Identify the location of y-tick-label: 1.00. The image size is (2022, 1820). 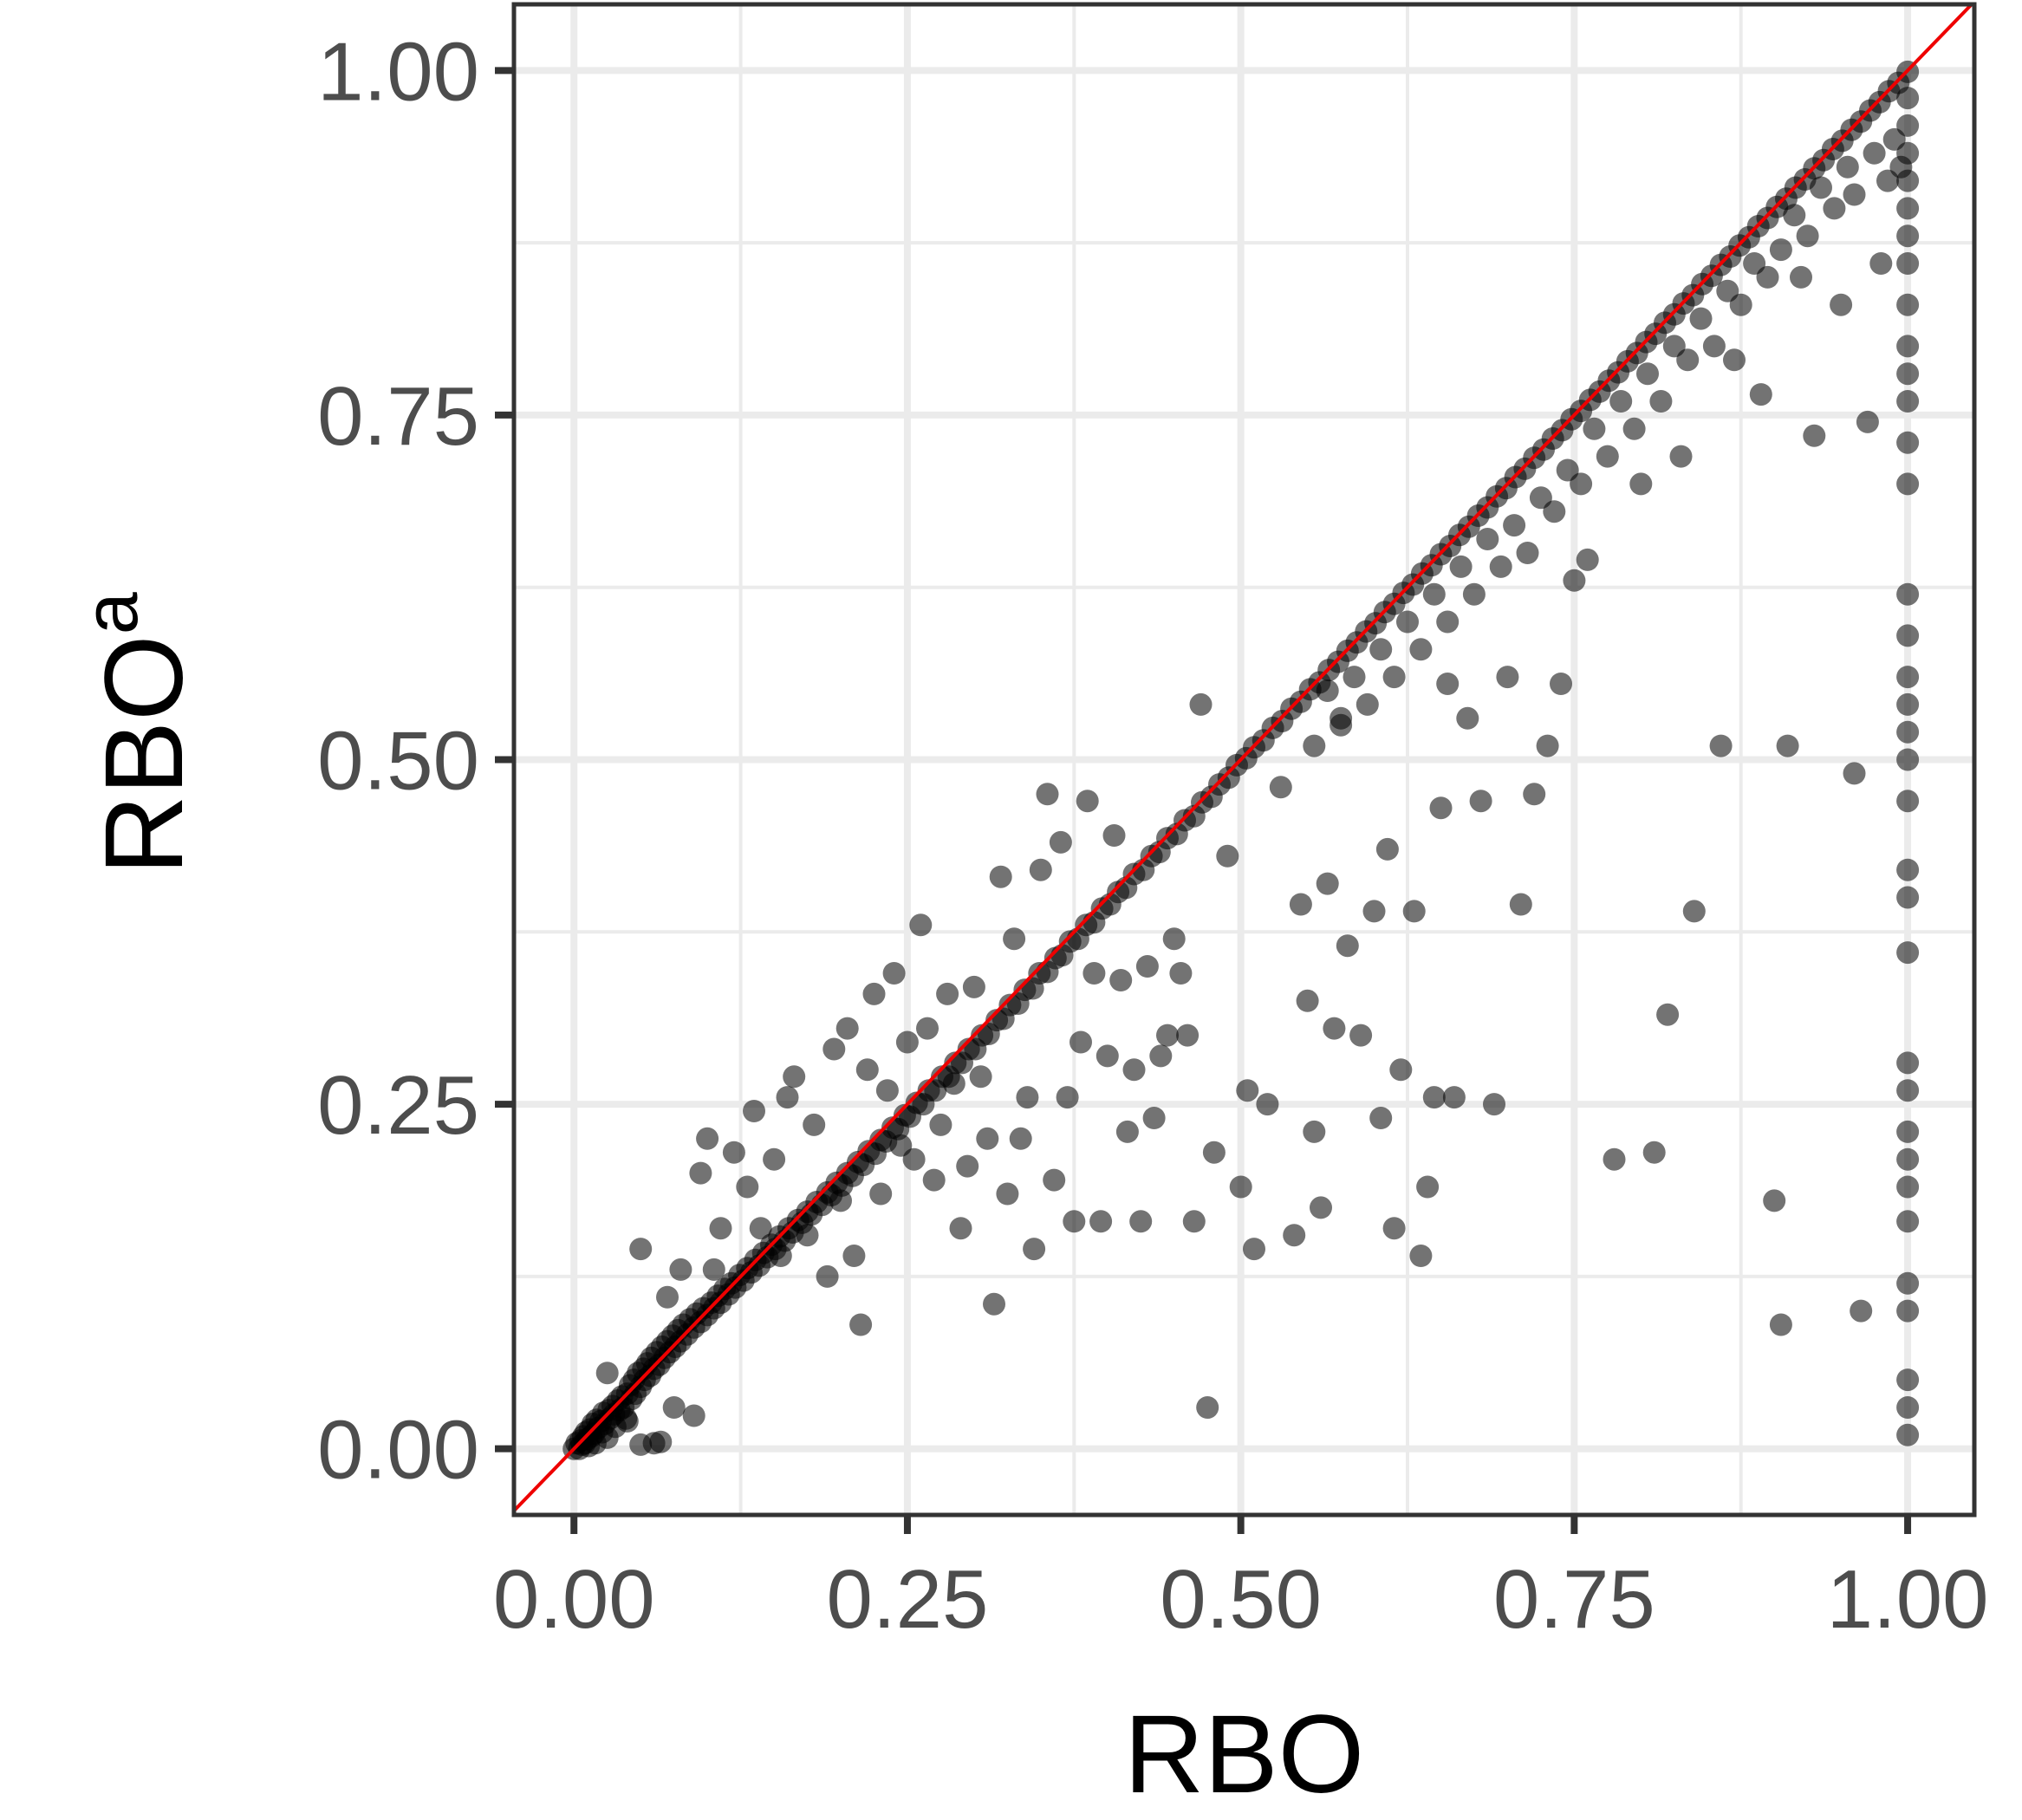
(398, 71).